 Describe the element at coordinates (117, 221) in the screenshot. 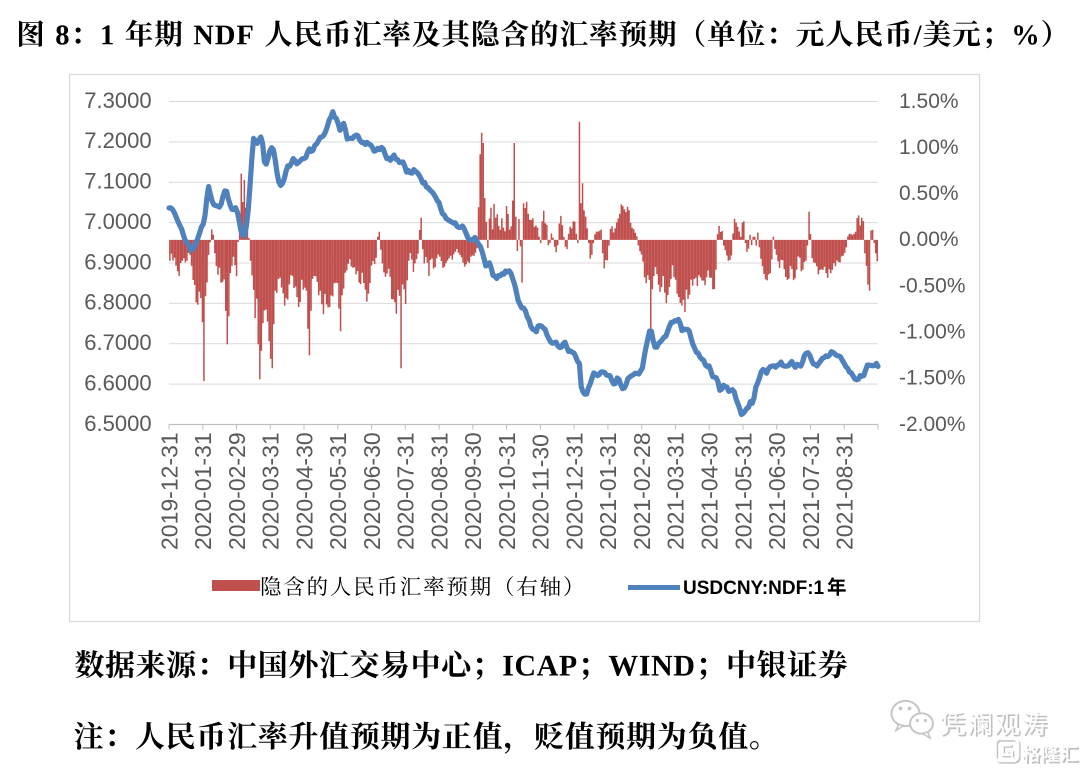

I see `svg-text: 7.0000` at that location.